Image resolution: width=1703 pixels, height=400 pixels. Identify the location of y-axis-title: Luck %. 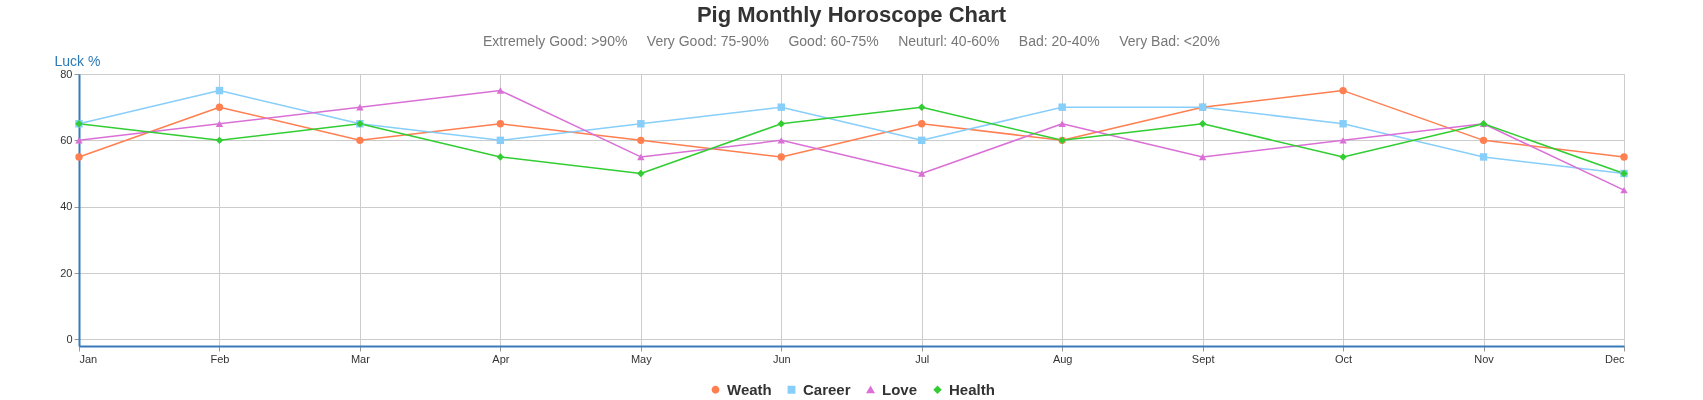
(77, 60).